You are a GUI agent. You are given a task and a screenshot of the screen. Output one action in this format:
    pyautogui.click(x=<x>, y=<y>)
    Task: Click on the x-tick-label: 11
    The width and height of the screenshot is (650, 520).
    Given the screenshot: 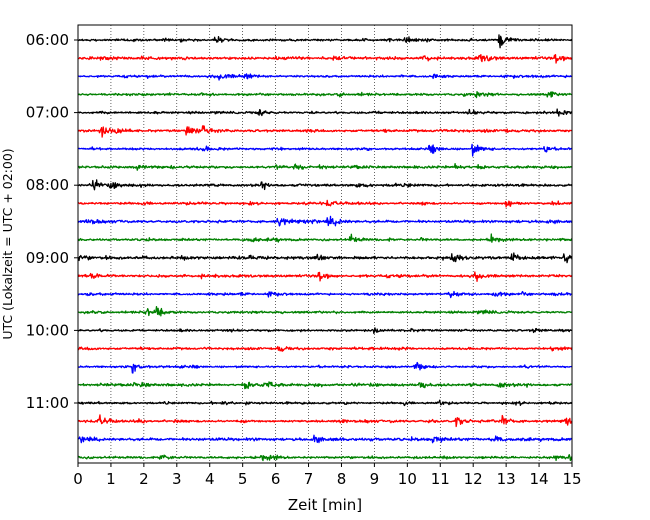 What is the action you would take?
    pyautogui.click(x=440, y=479)
    